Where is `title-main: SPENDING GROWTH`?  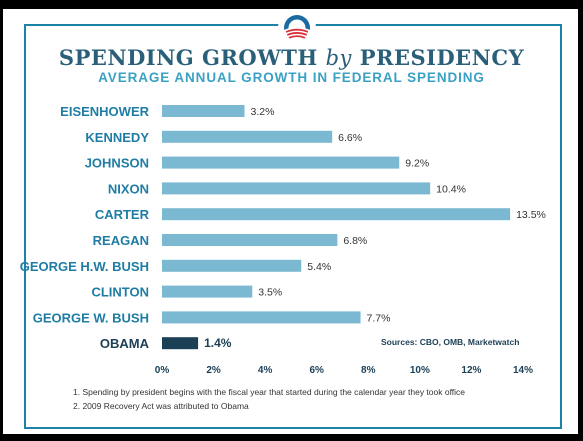 title-main: SPENDING GROWTH is located at coordinates (188, 57).